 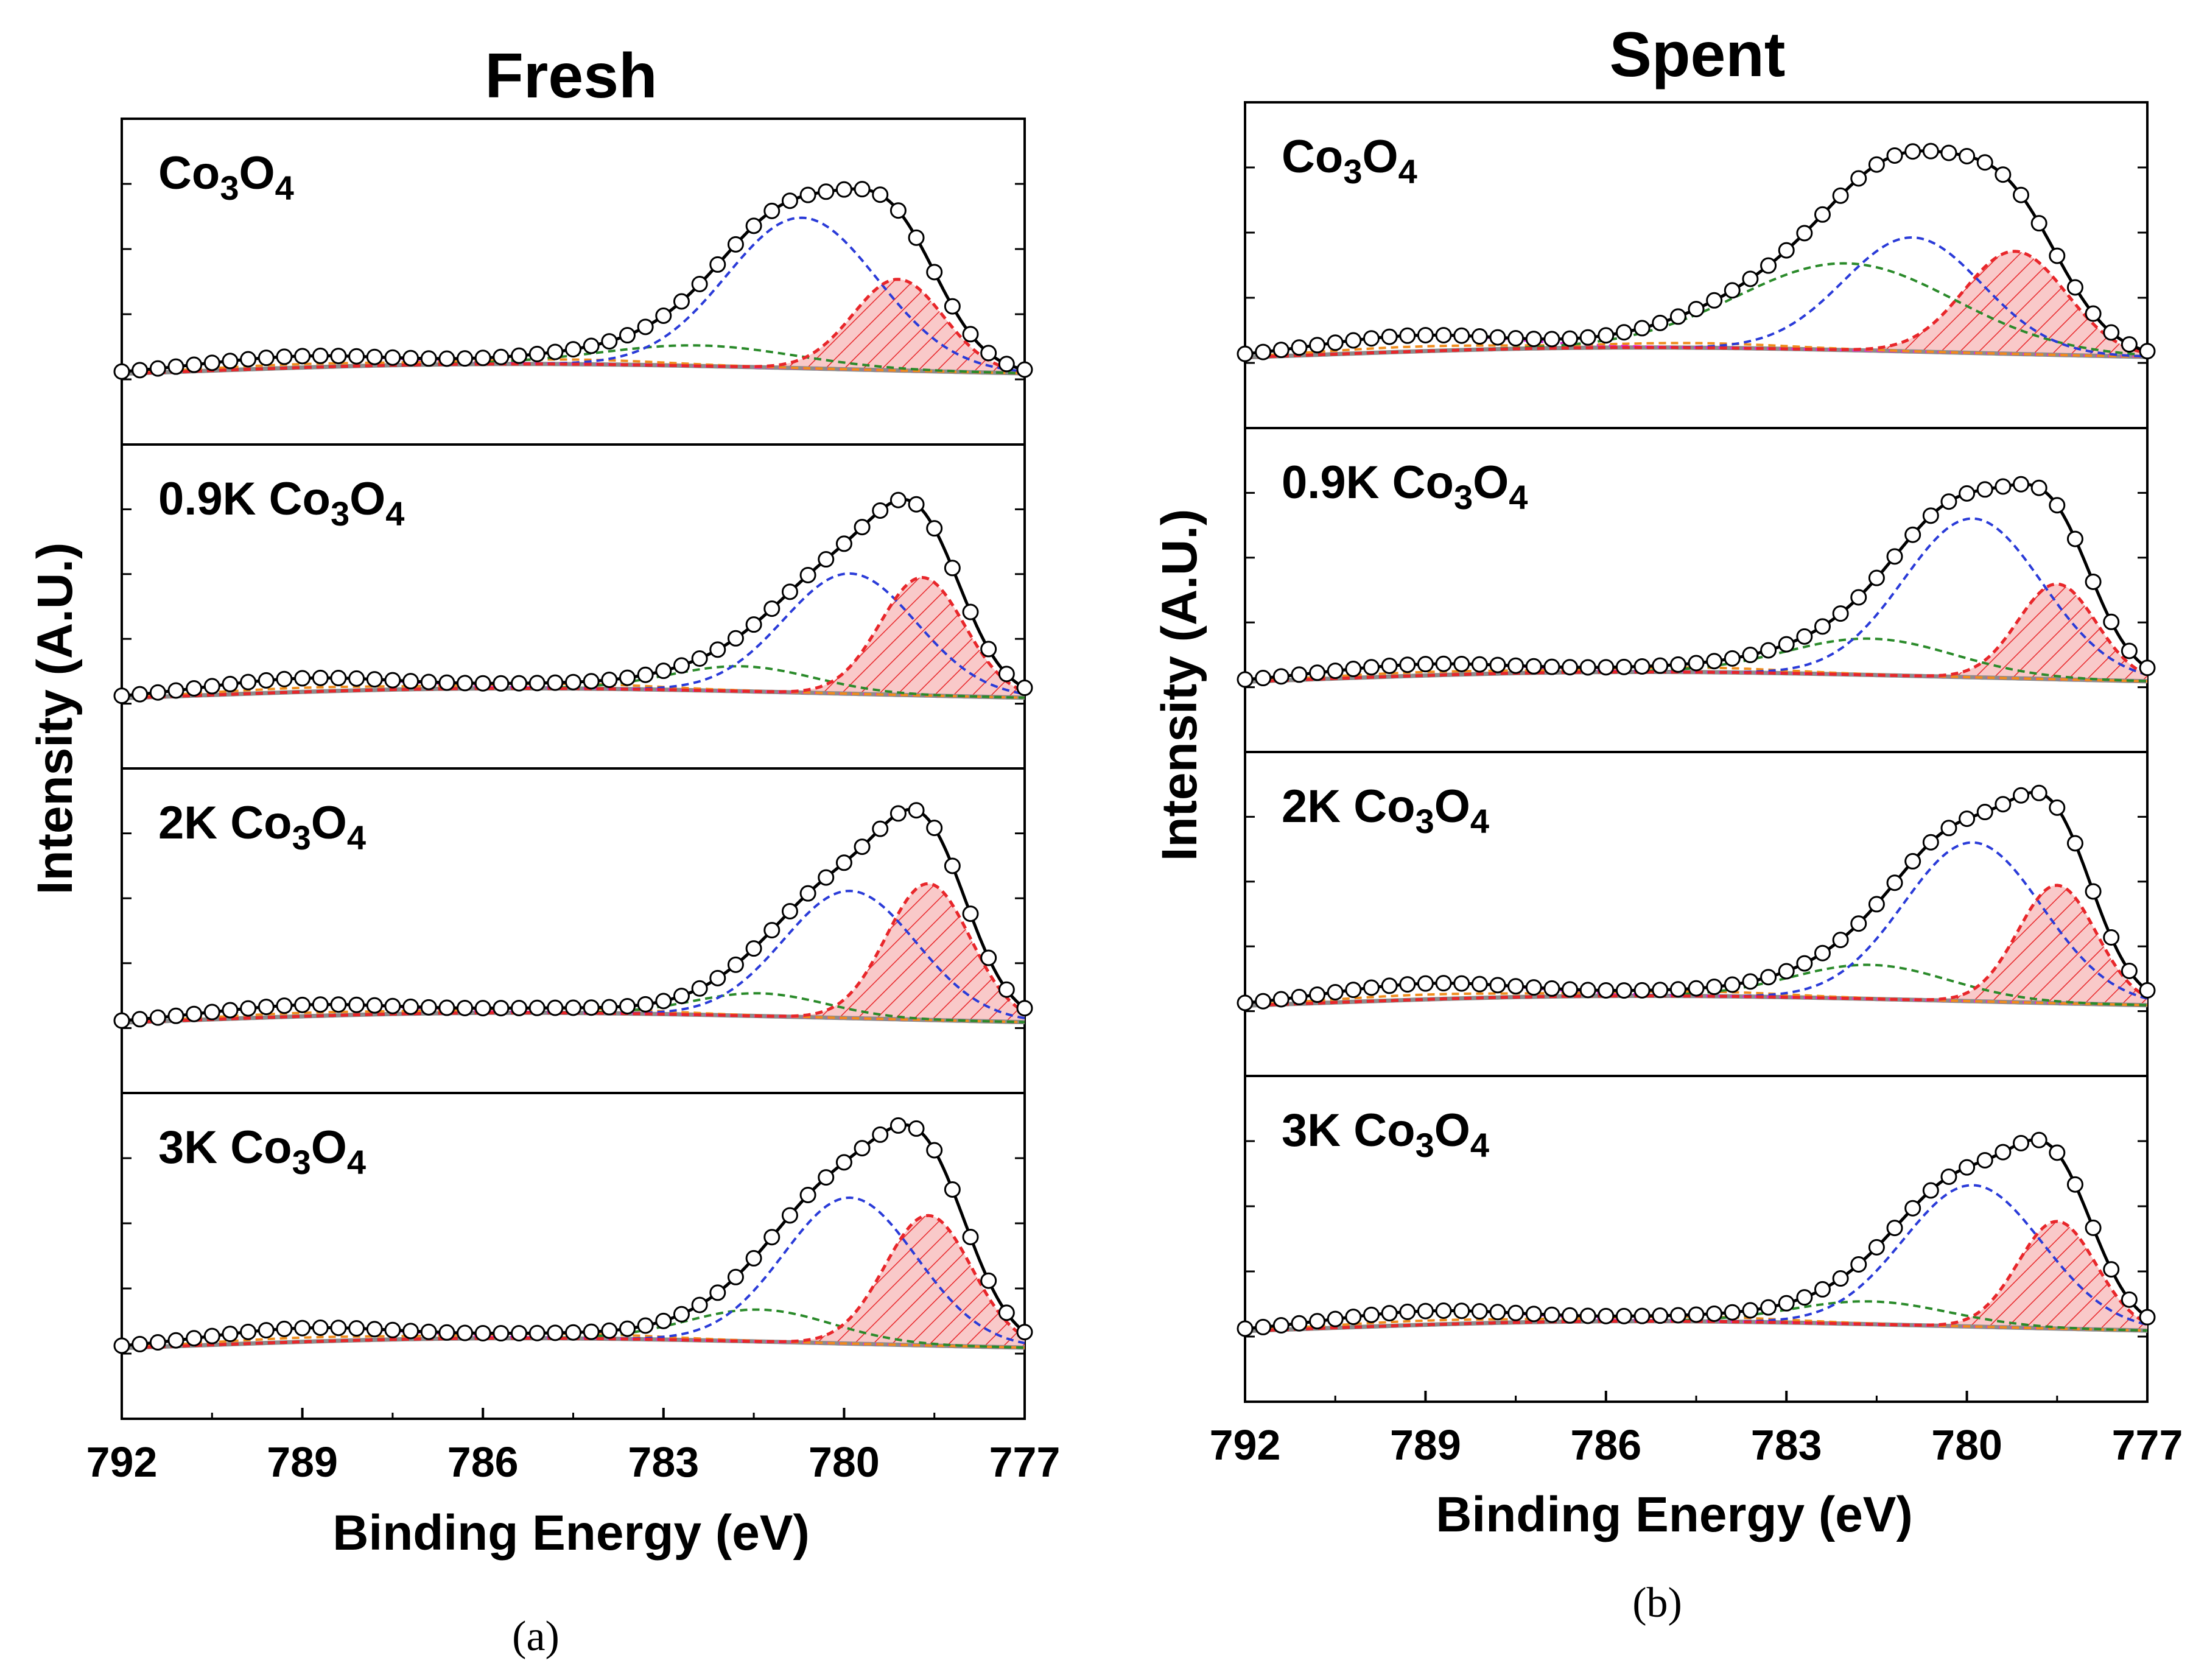 I want to click on figure-a-xtick-label: 789, so click(x=302, y=1462).